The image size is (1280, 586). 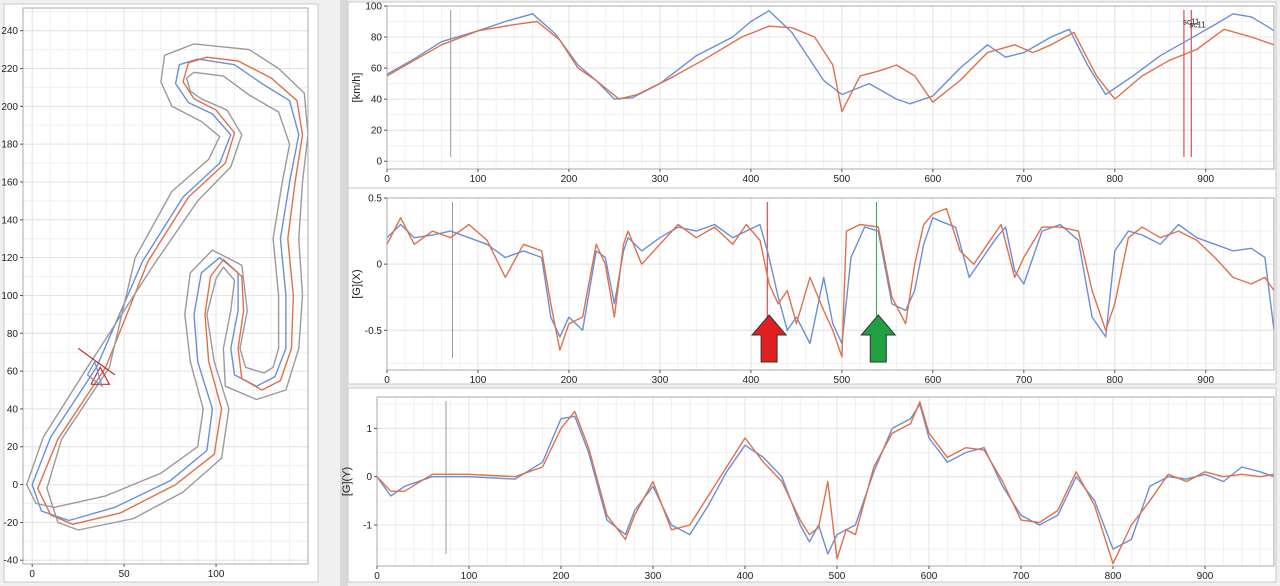 What do you see at coordinates (569, 380) in the screenshot?
I see `gx-x-tick-label: 200` at bounding box center [569, 380].